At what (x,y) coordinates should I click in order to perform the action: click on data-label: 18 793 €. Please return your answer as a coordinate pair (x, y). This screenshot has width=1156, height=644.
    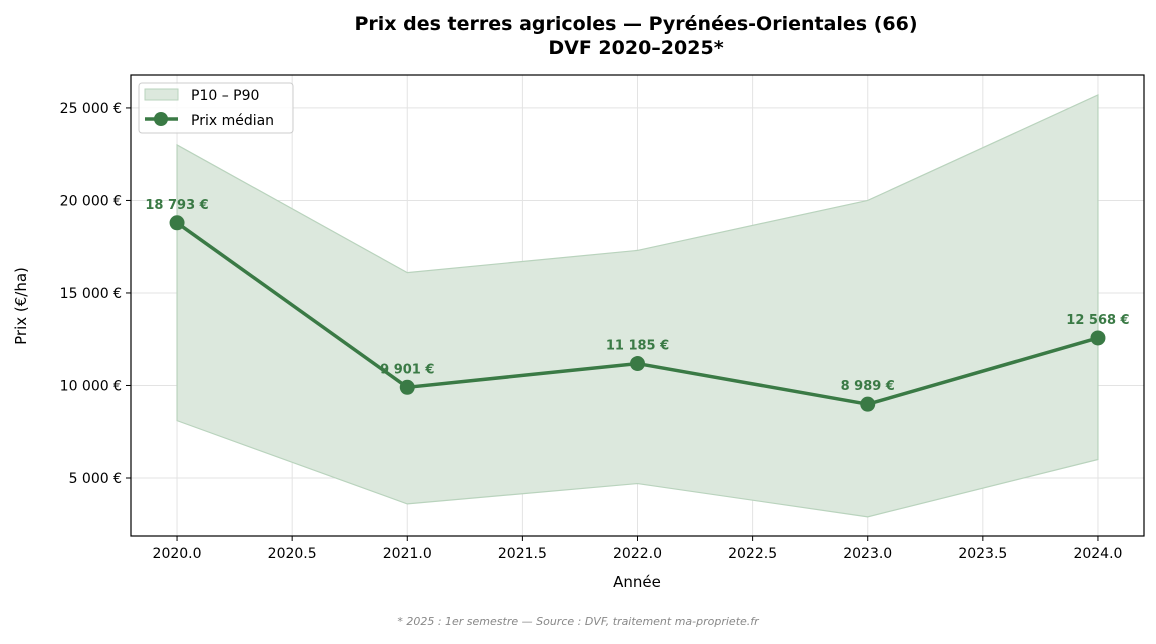
    Looking at the image, I should click on (176, 205).